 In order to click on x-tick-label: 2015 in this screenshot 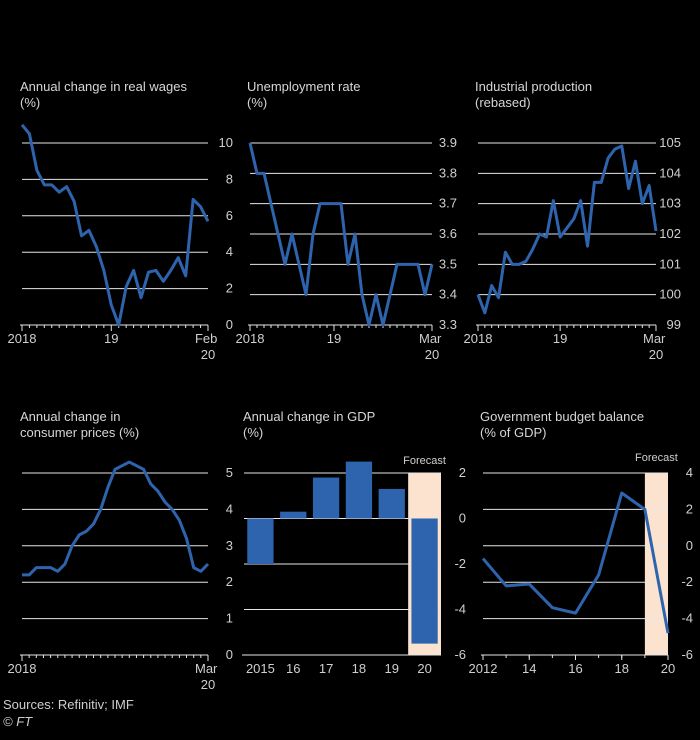, I will do `click(260, 668)`.